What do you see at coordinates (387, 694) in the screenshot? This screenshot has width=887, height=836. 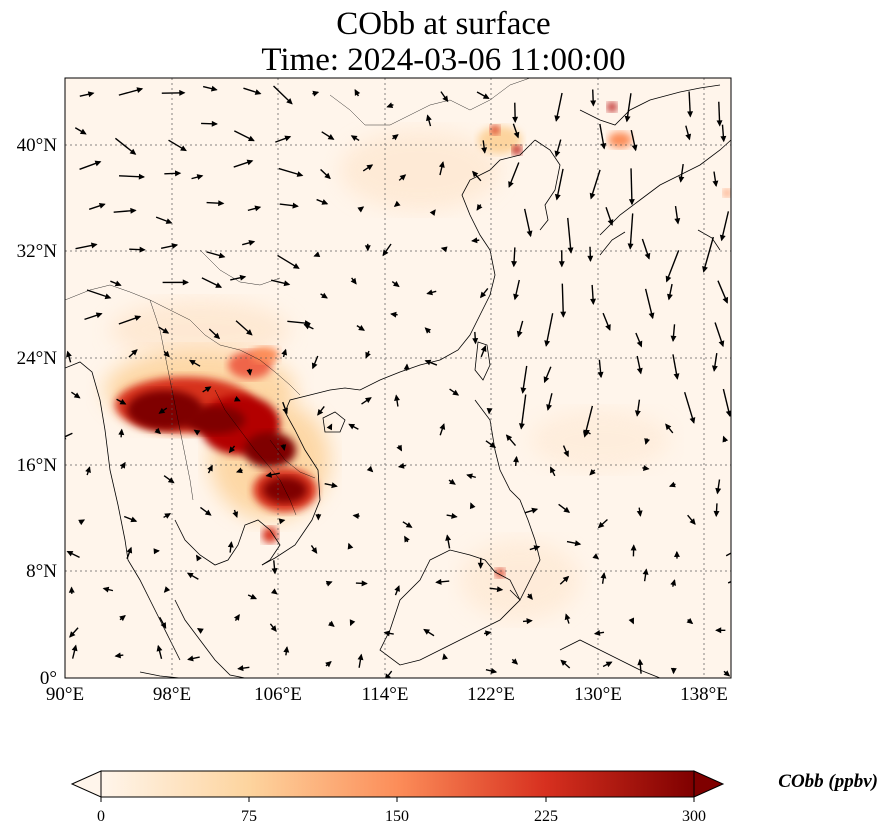 I see `lon-tick-labels: 90°E 98°E 106°E 114°E 122°E 130°E 138°E` at bounding box center [387, 694].